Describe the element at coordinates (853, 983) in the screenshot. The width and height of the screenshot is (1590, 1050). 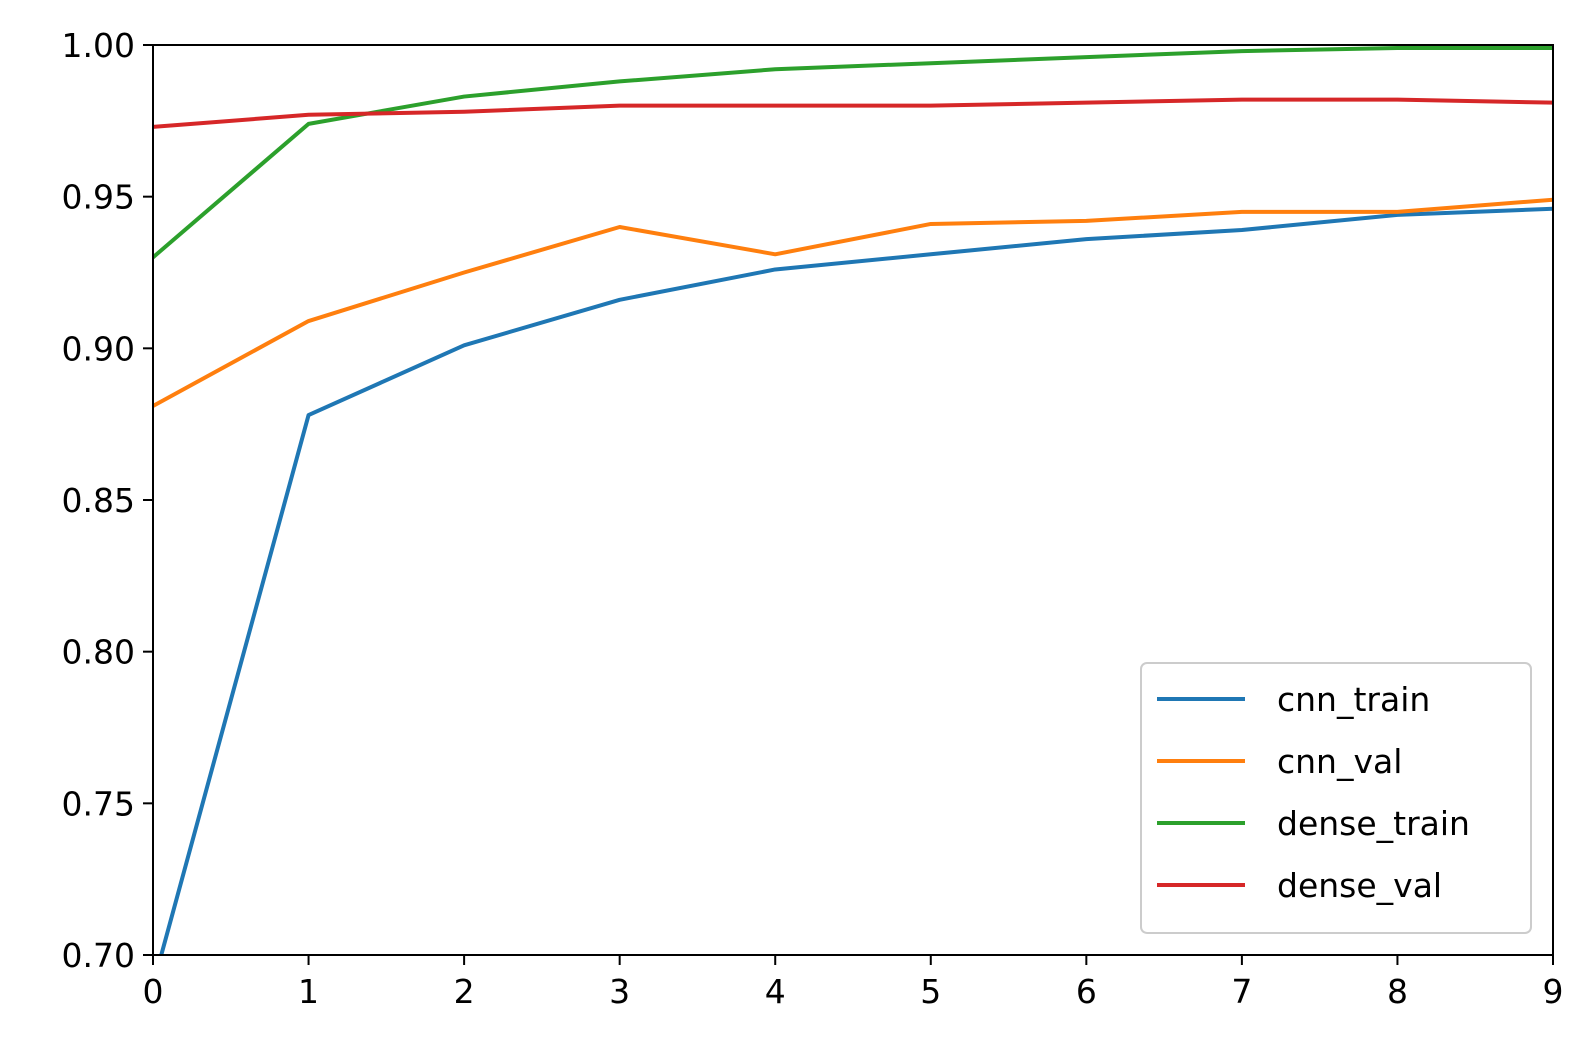
I see `x-axis: 0 1 2 3 4 5 6 7 8 9` at that location.